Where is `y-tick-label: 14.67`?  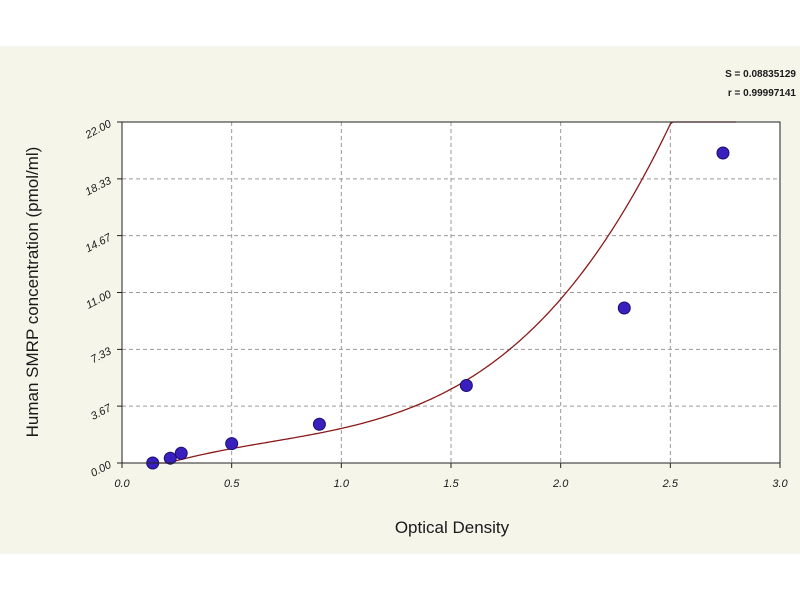 y-tick-label: 14.67 is located at coordinates (98, 243).